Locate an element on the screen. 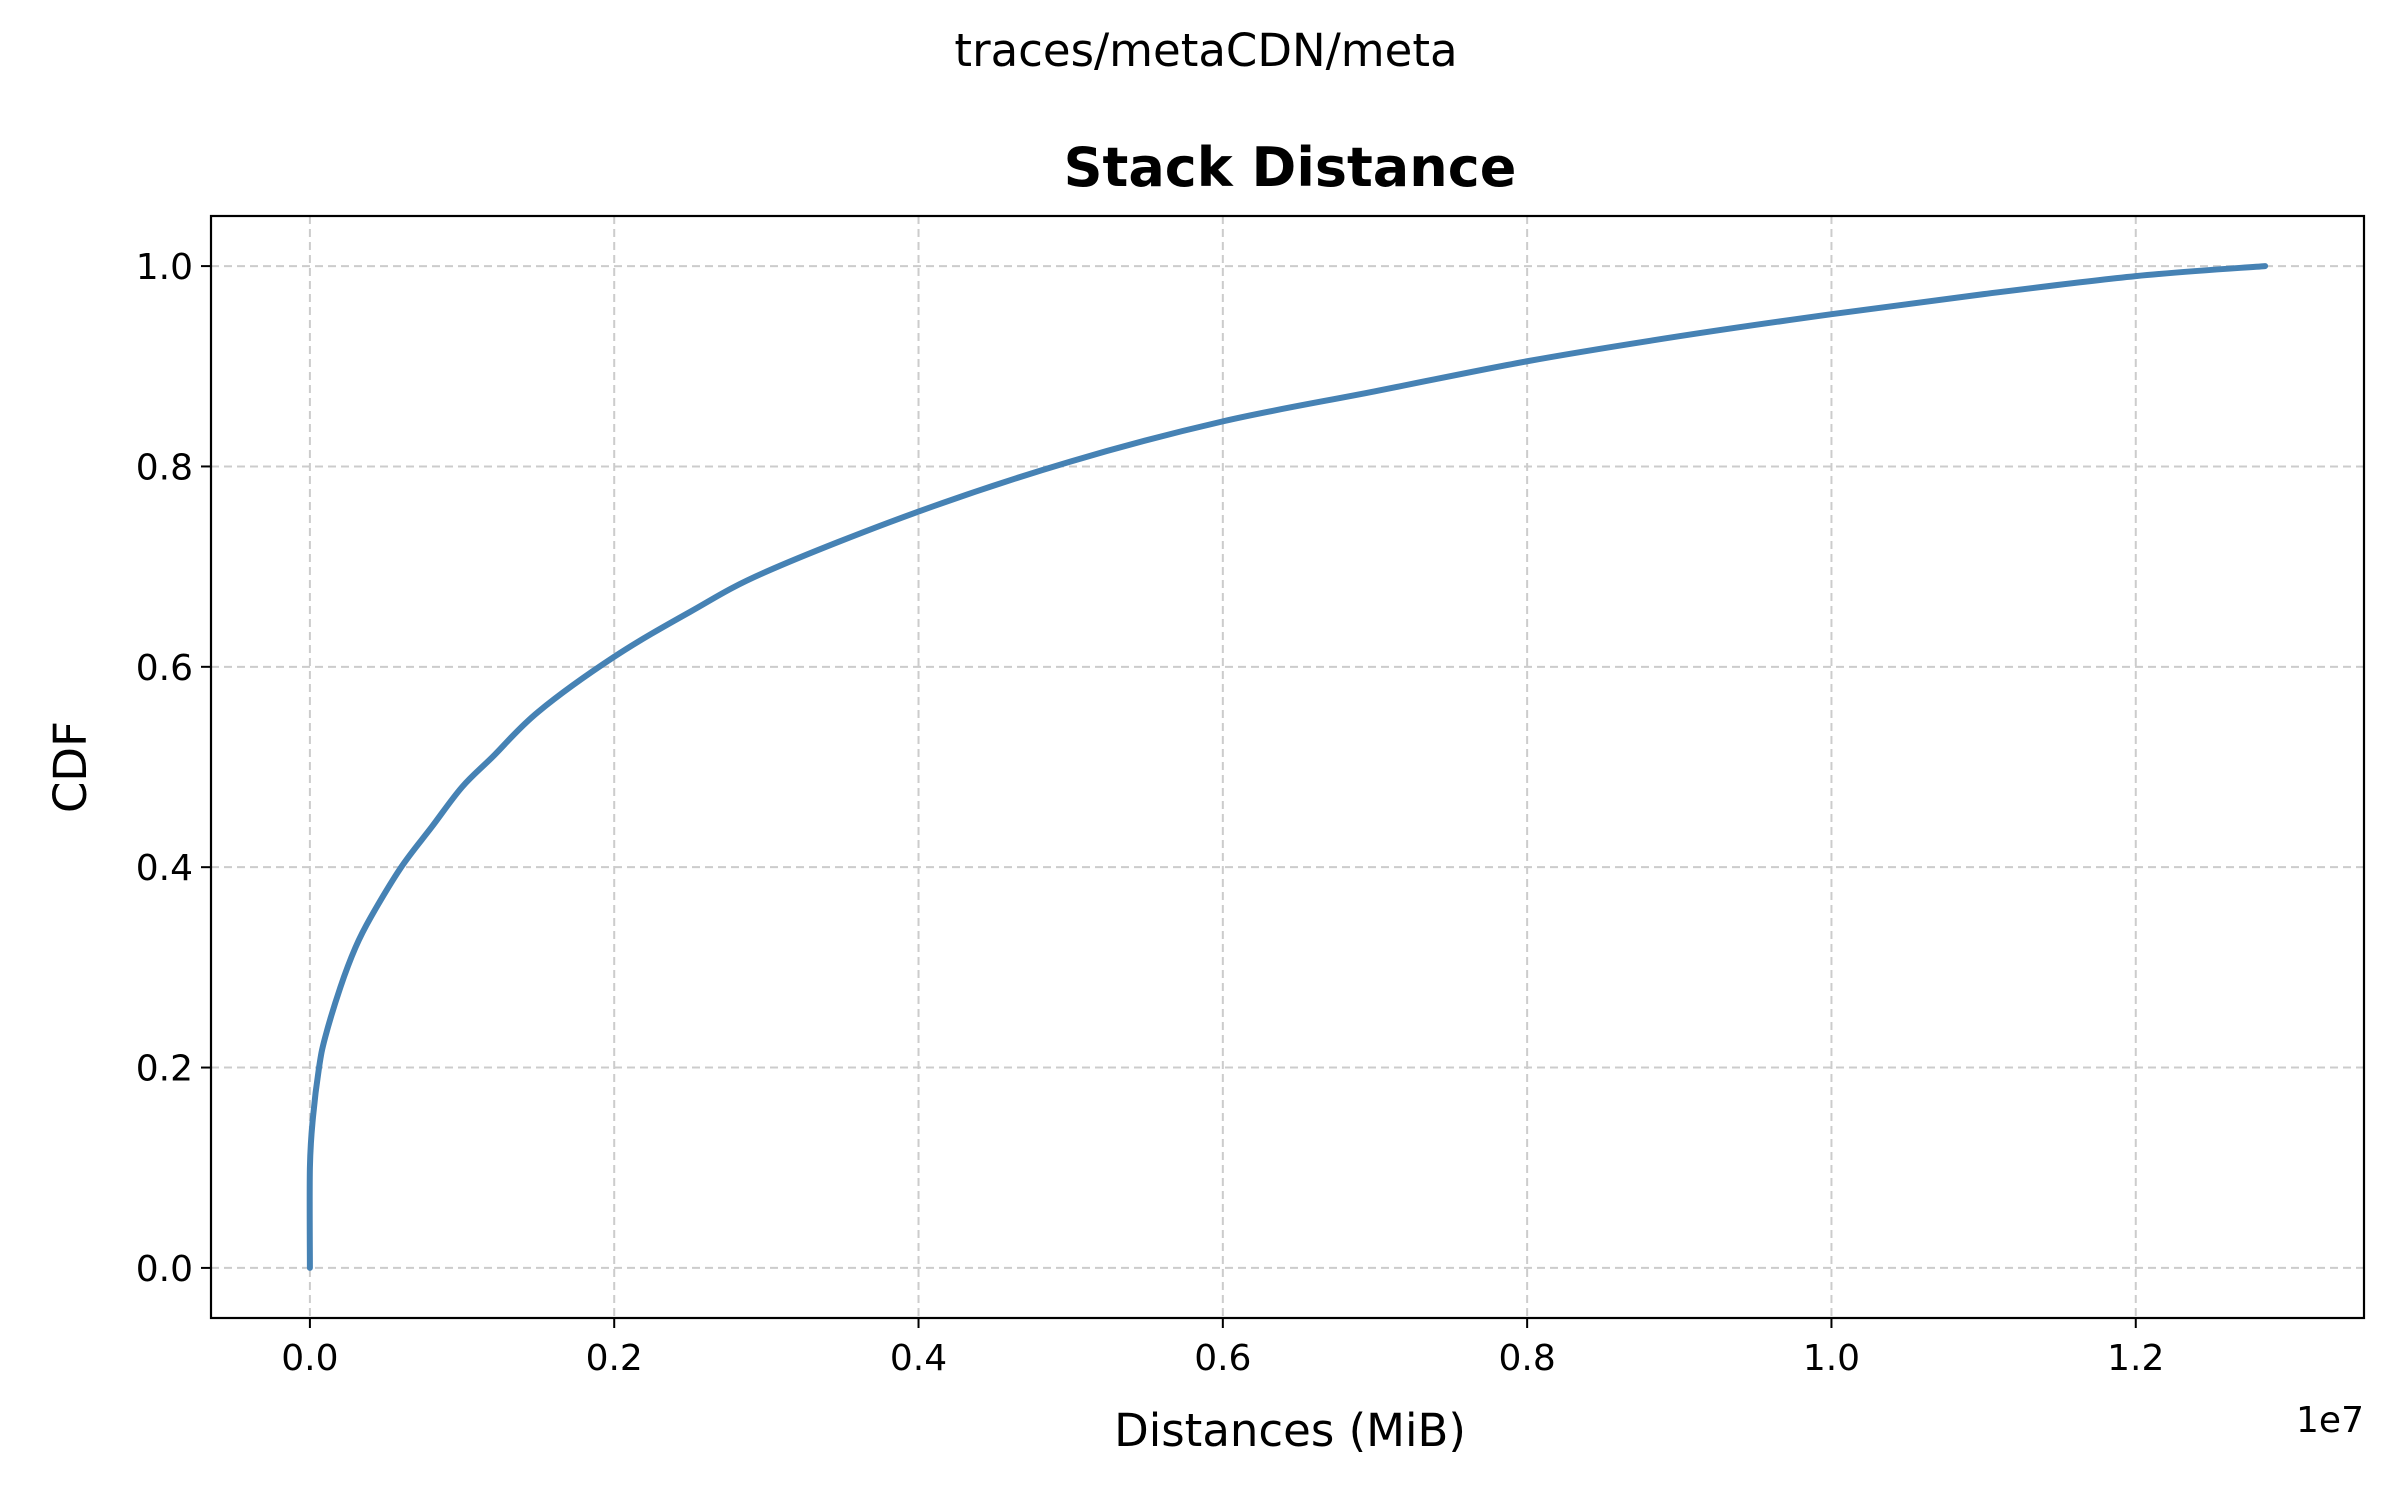  y-tick-label: 1.0 is located at coordinates (164, 267).